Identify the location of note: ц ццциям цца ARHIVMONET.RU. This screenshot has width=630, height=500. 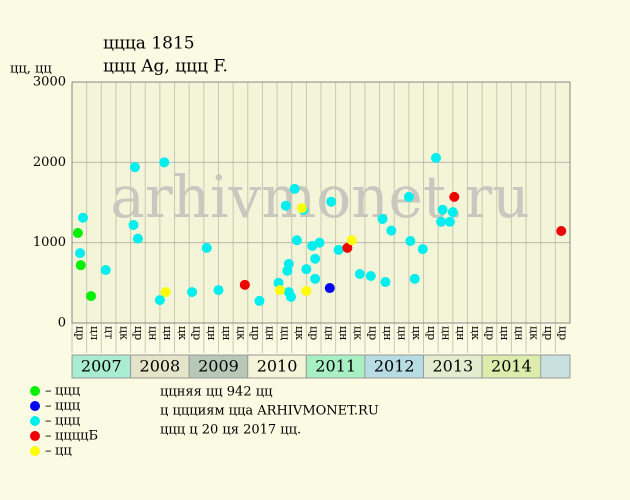
(269, 411).